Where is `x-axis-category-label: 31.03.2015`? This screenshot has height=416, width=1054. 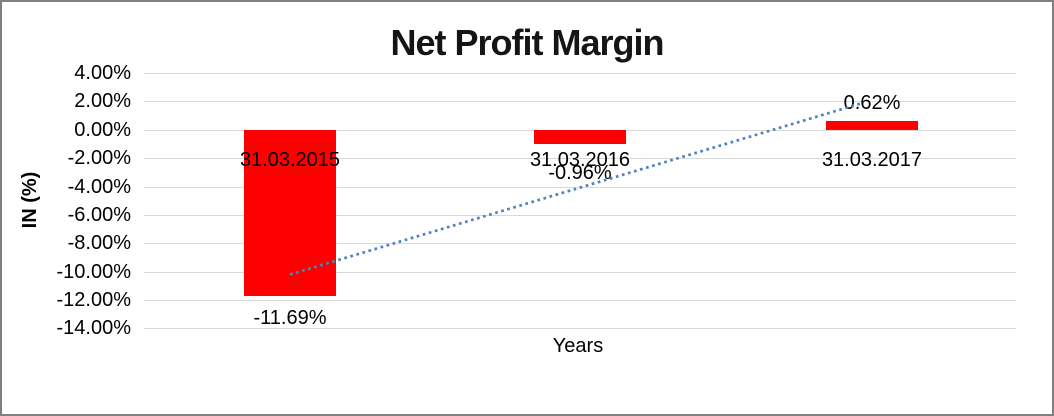
x-axis-category-label: 31.03.2015 is located at coordinates (290, 160).